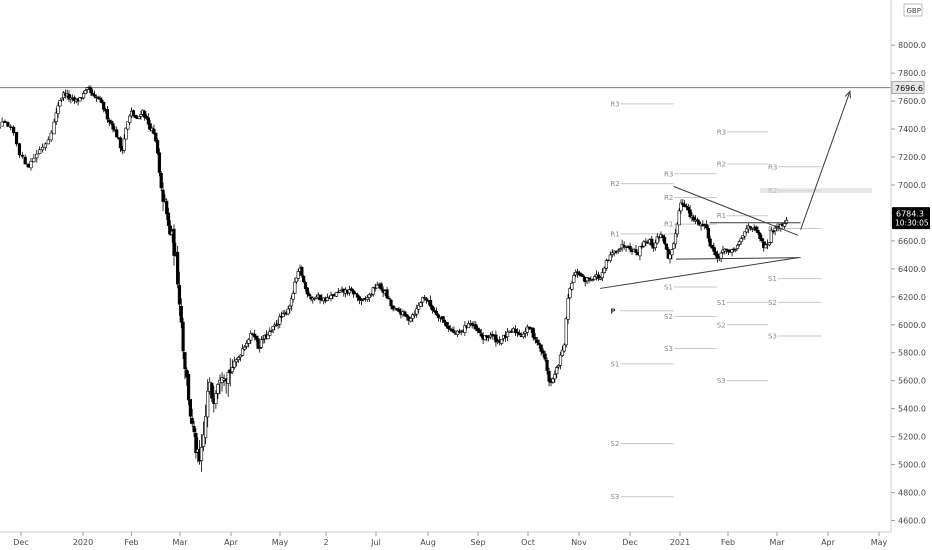 The height and width of the screenshot is (550, 932). Describe the element at coordinates (699, 273) in the screenshot. I see `trendline-lower` at that location.